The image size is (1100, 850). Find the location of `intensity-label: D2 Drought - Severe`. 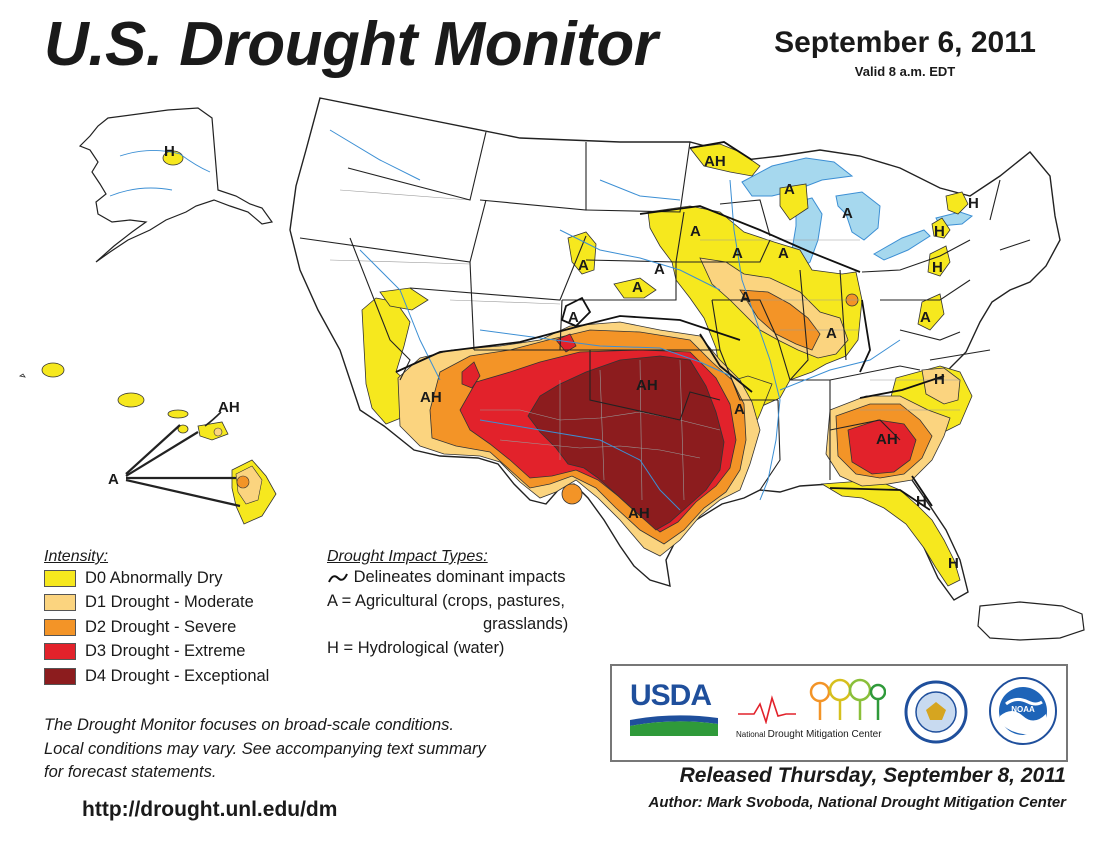

intensity-label: D2 Drought - Severe is located at coordinates (161, 626).